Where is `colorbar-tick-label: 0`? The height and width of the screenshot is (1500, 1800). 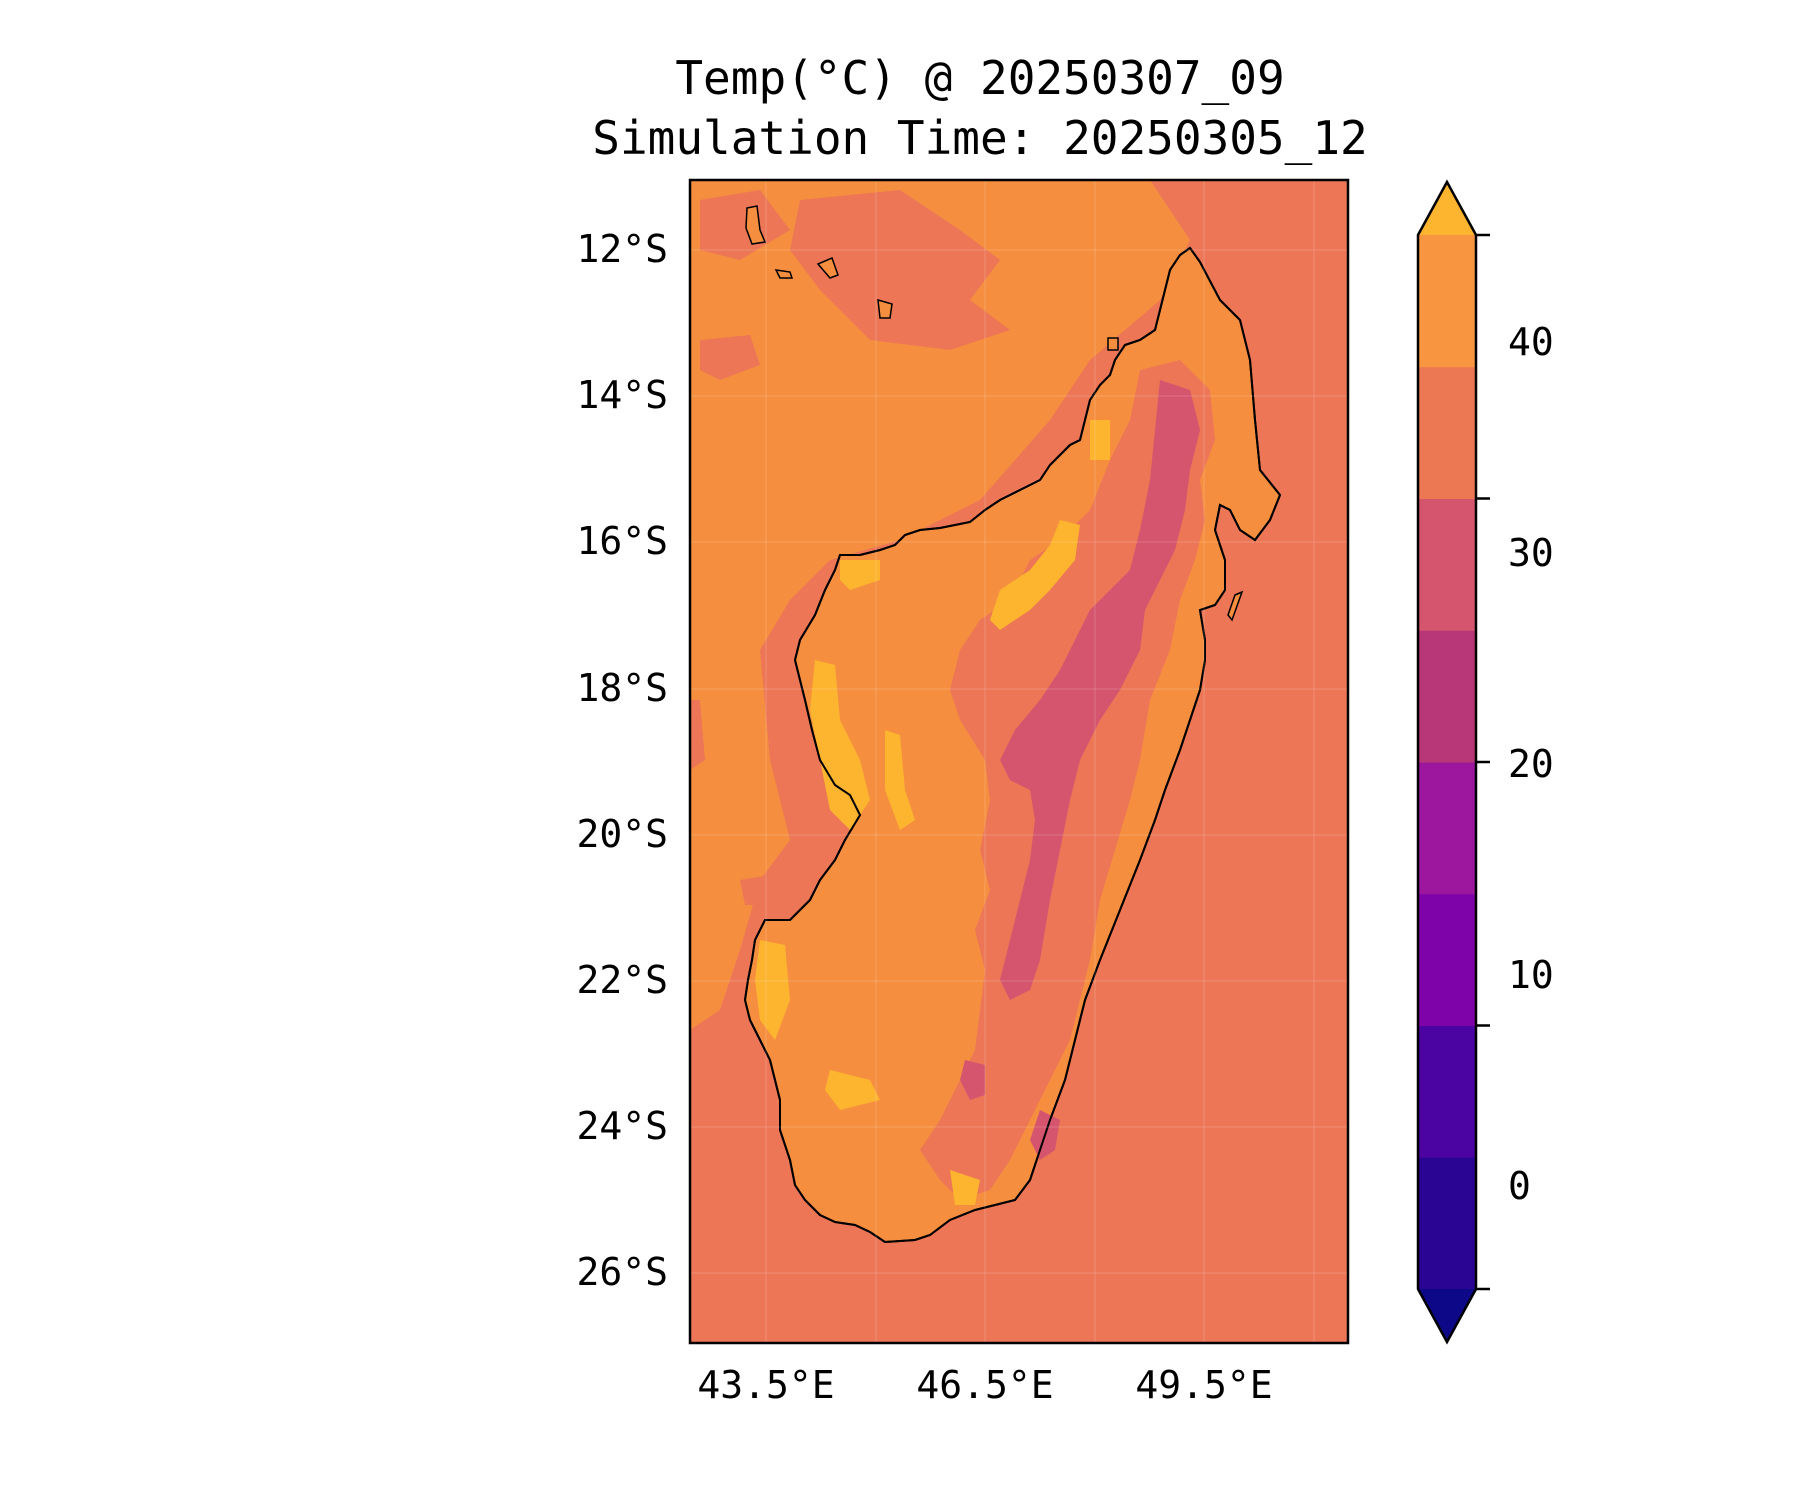 colorbar-tick-label: 0 is located at coordinates (1519, 1186).